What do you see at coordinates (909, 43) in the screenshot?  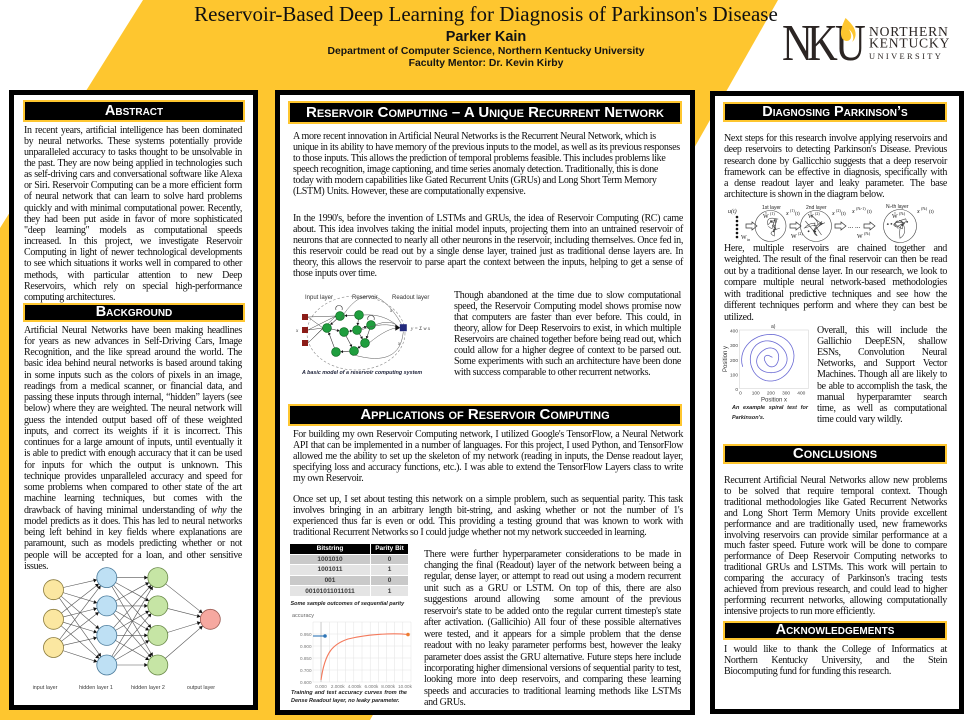 I see `svg-text: KENTUCKY` at bounding box center [909, 43].